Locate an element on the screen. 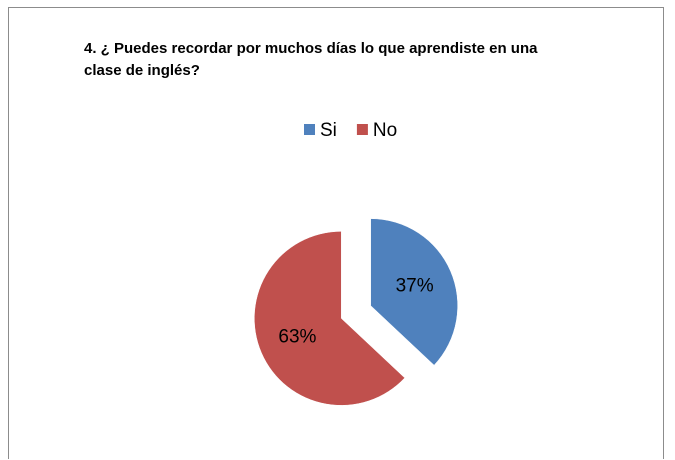 Image resolution: width=675 pixels, height=460 pixels. data-label: 37% is located at coordinates (415, 286).